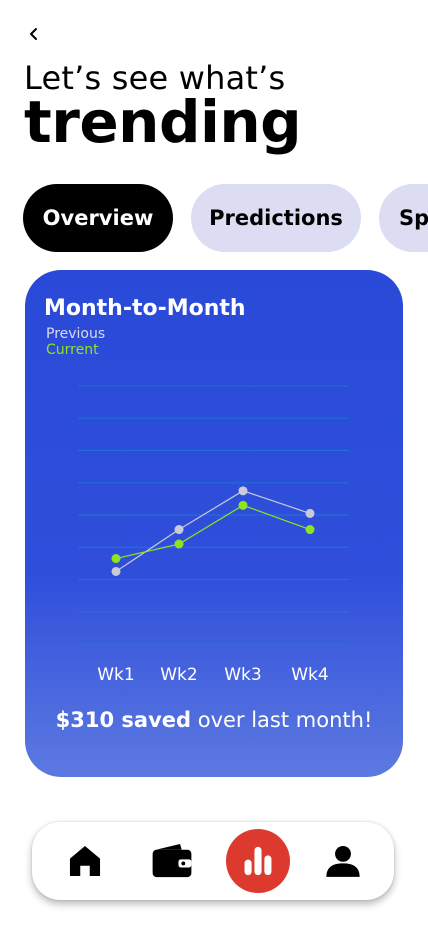 The width and height of the screenshot is (428, 926). I want to click on page-subtitle: Let’s see what’s, so click(155, 78).